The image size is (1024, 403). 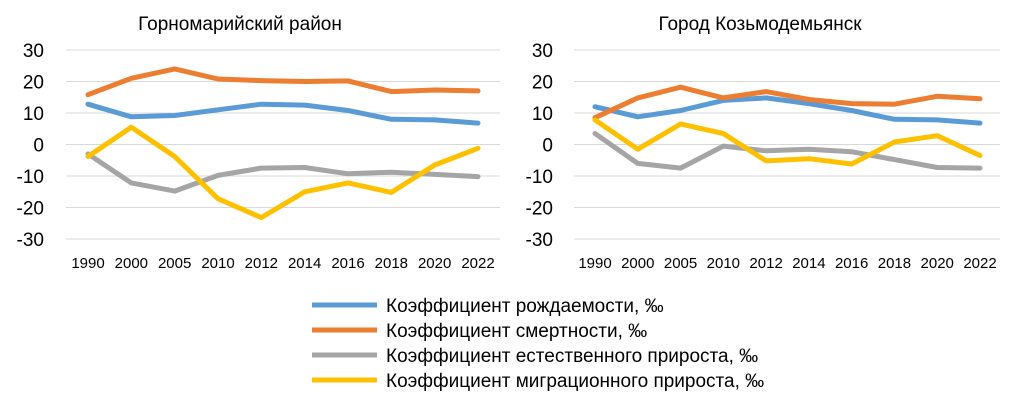 I want to click on legend-label: Коэффициент естественного прироста, ‰, so click(x=572, y=356).